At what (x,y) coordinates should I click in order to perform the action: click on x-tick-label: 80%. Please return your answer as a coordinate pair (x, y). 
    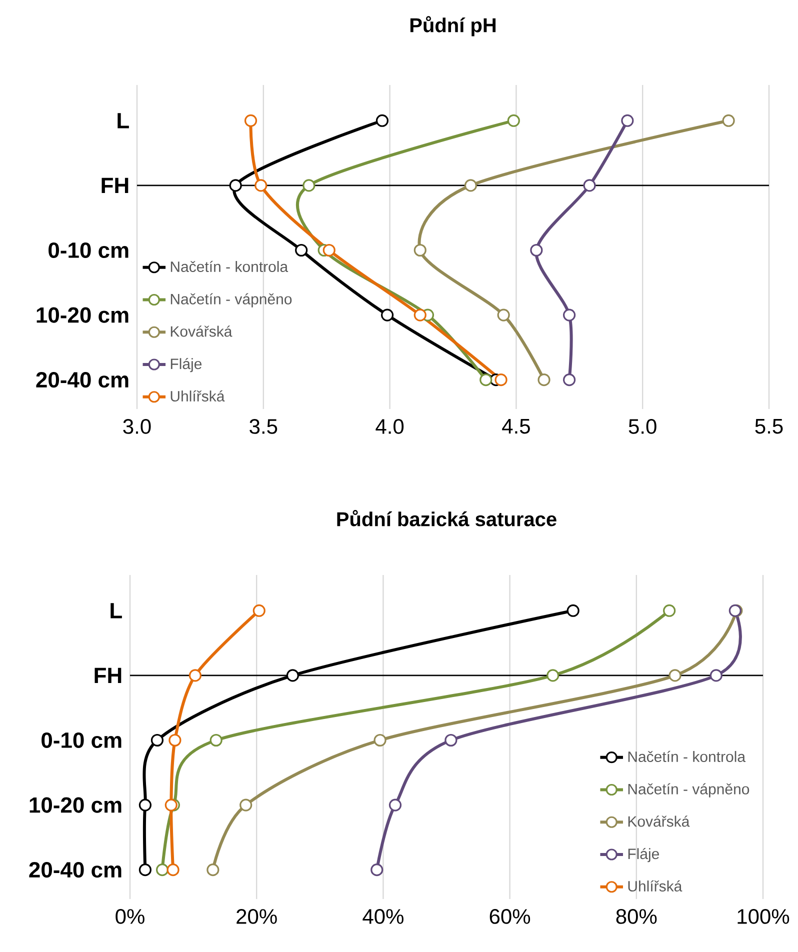
    Looking at the image, I should click on (636, 916).